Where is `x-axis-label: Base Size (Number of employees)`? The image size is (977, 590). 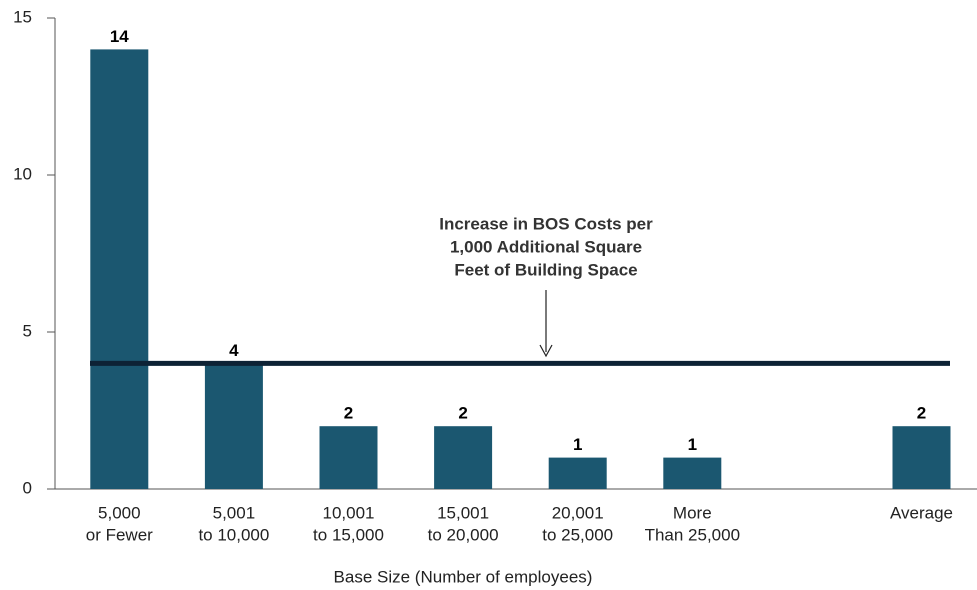
x-axis-label: Base Size (Number of employees) is located at coordinates (463, 576).